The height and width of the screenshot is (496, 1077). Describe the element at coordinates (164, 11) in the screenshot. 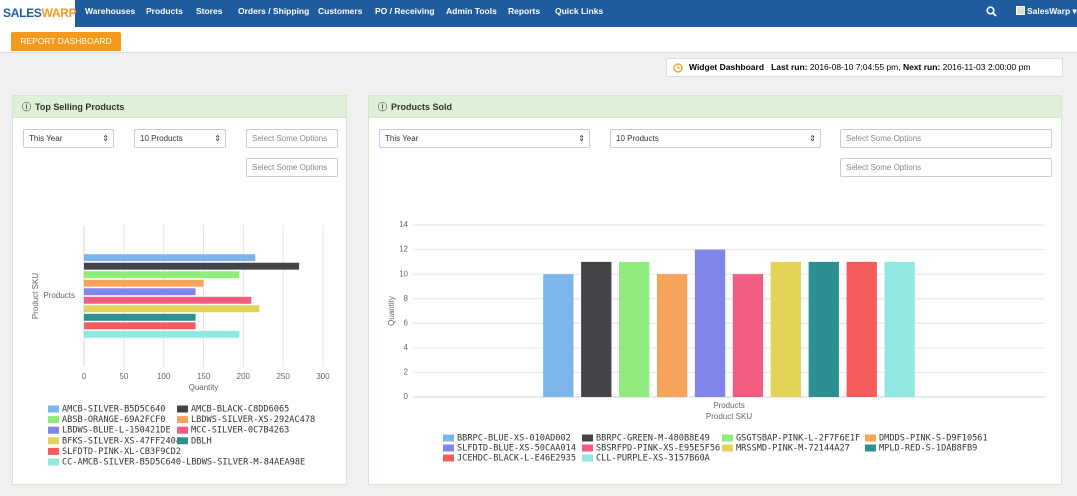

I see `nav-item: Products` at that location.